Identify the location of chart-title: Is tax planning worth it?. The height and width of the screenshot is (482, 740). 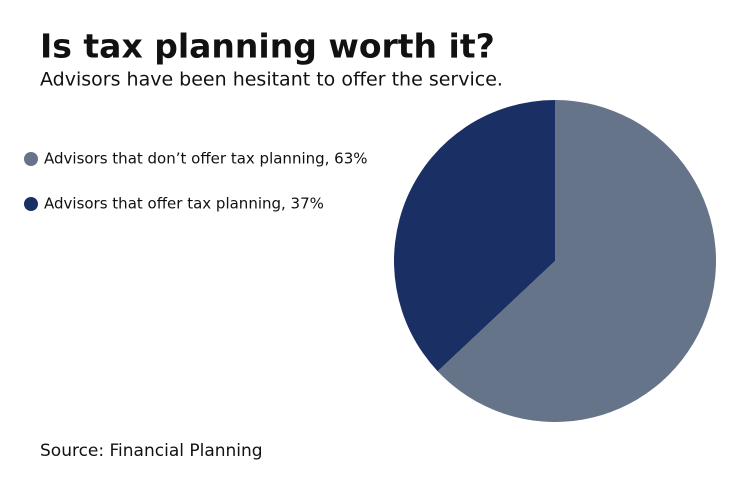
(267, 46).